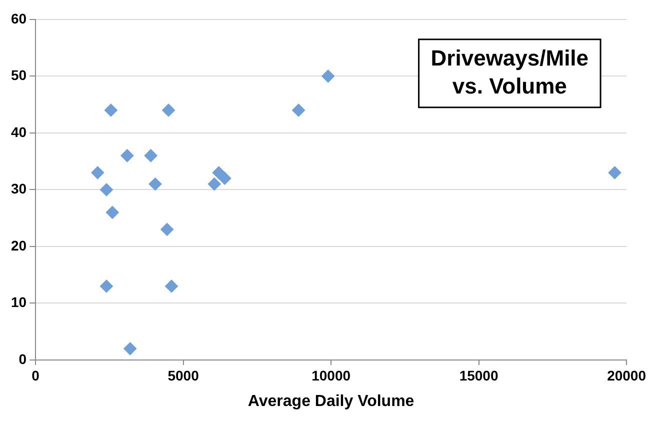 The image size is (657, 423). Describe the element at coordinates (478, 375) in the screenshot. I see `x-tick-label: 15000` at that location.